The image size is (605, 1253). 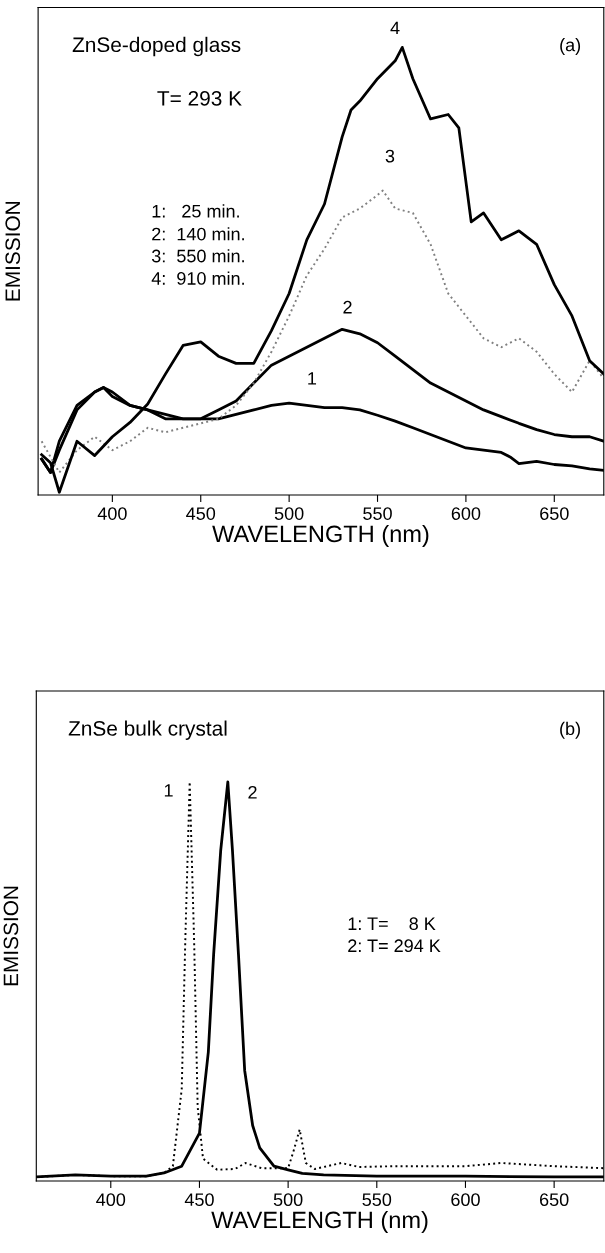 I want to click on annotation: 2: 140 min., so click(x=198, y=234).